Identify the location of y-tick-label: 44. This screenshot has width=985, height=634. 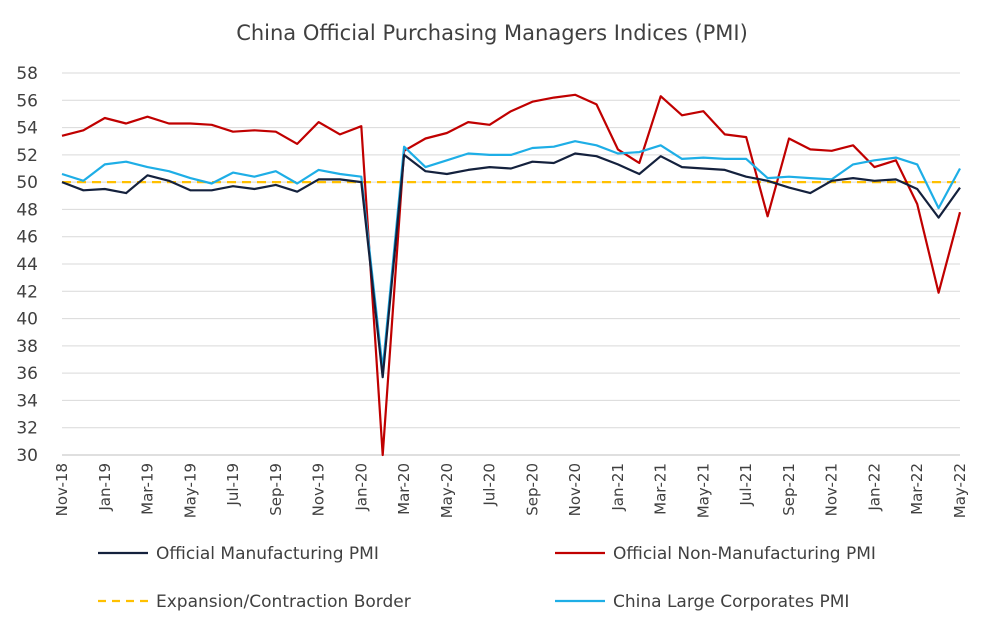
(27, 265).